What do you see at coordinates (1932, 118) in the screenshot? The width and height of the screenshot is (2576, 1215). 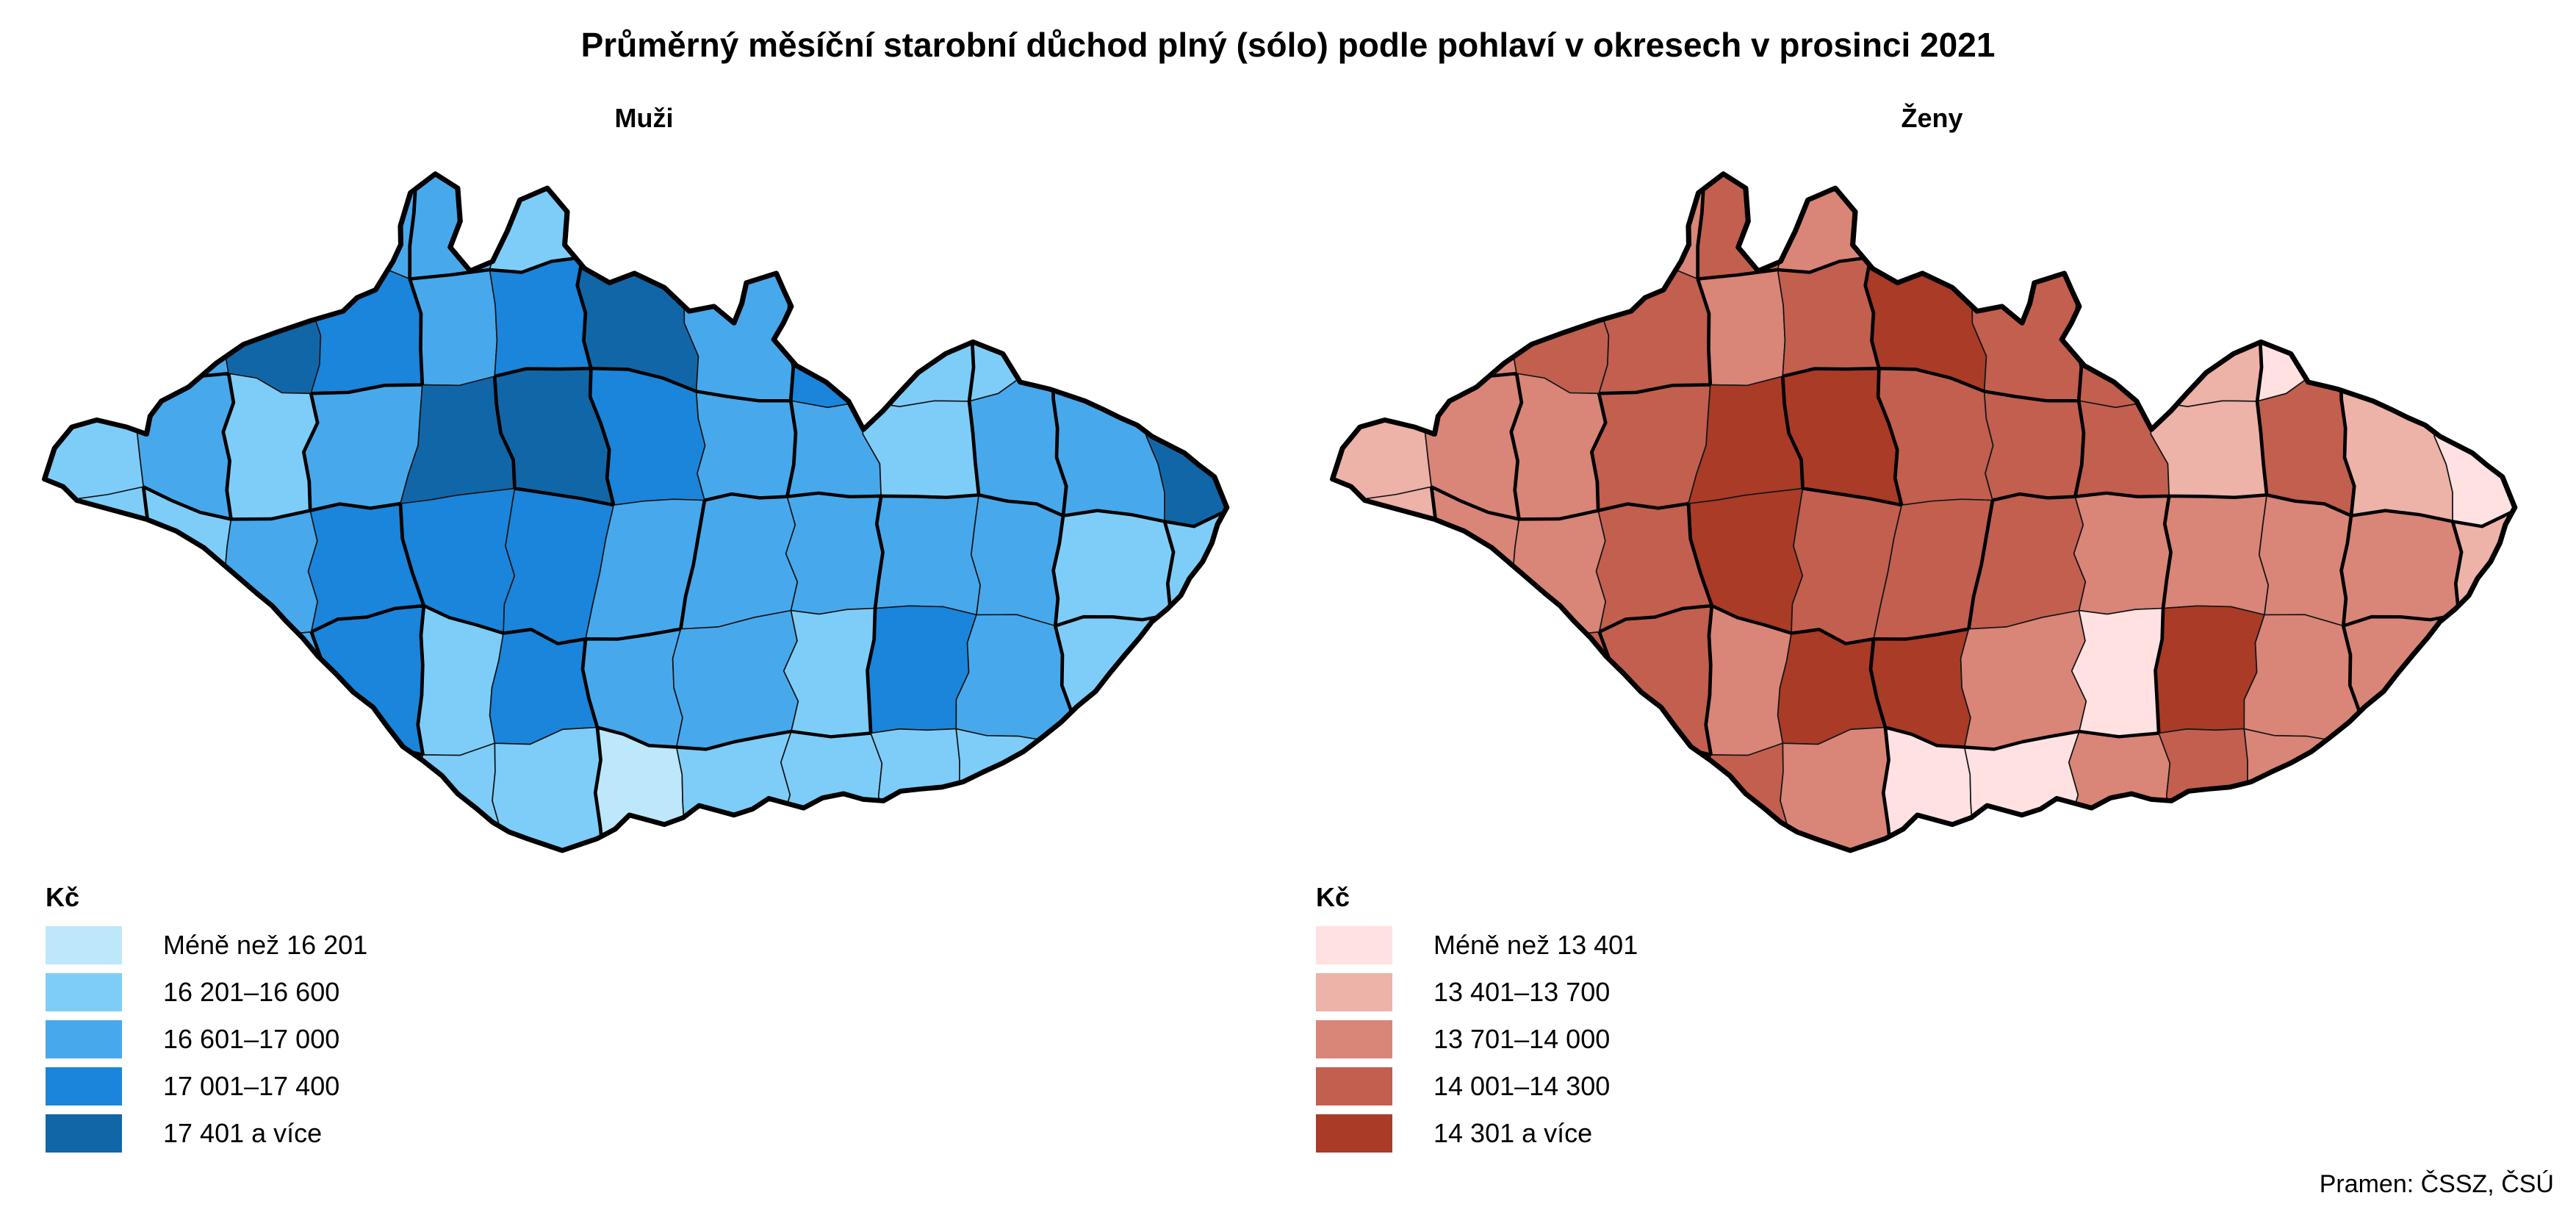 I see `map-subtitle-zeny: Ženy` at bounding box center [1932, 118].